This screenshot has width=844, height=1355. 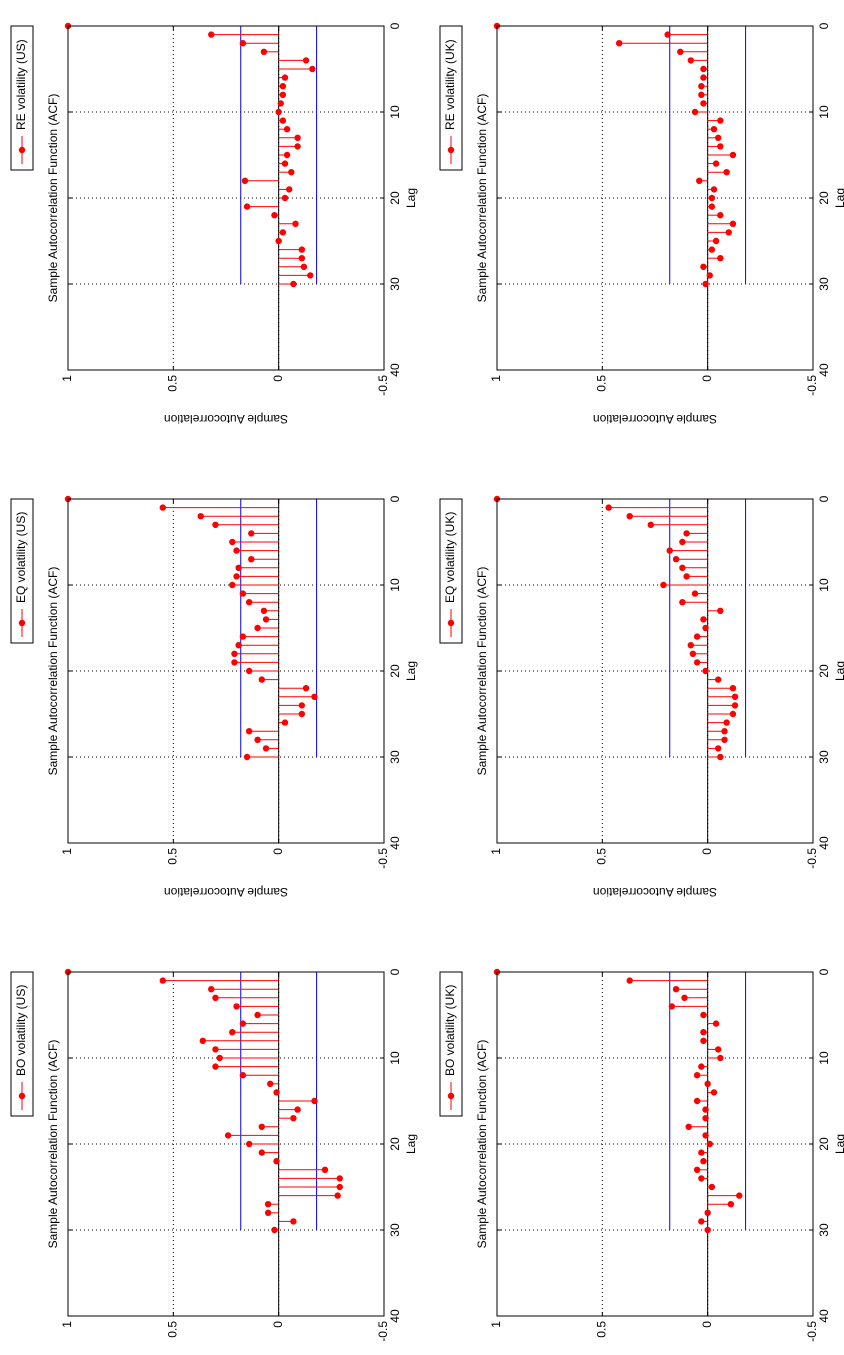 What do you see at coordinates (53, 671) in the screenshot?
I see `chart2-title: Sample Autocorrelation Function (ACF)` at bounding box center [53, 671].